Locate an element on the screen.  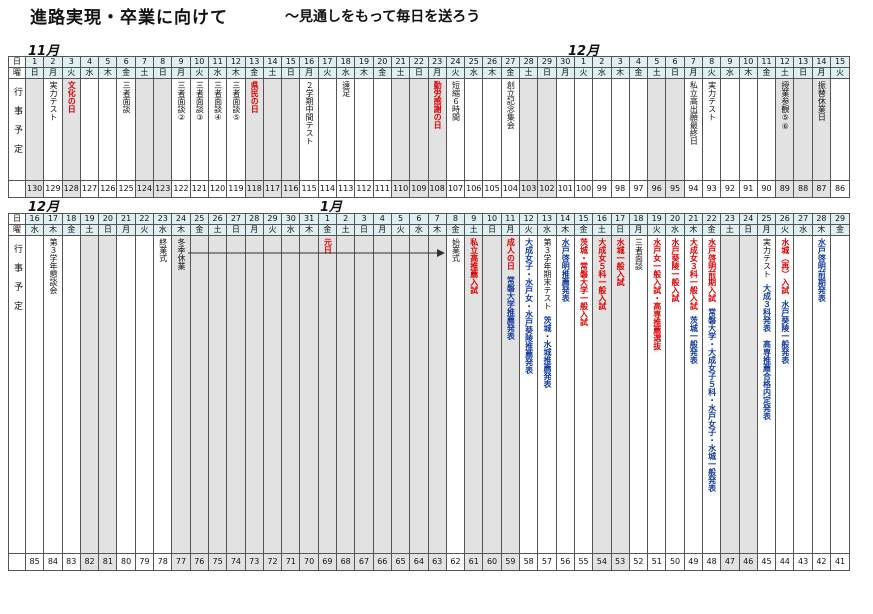
countdown-cell: 96 is located at coordinates (657, 189).